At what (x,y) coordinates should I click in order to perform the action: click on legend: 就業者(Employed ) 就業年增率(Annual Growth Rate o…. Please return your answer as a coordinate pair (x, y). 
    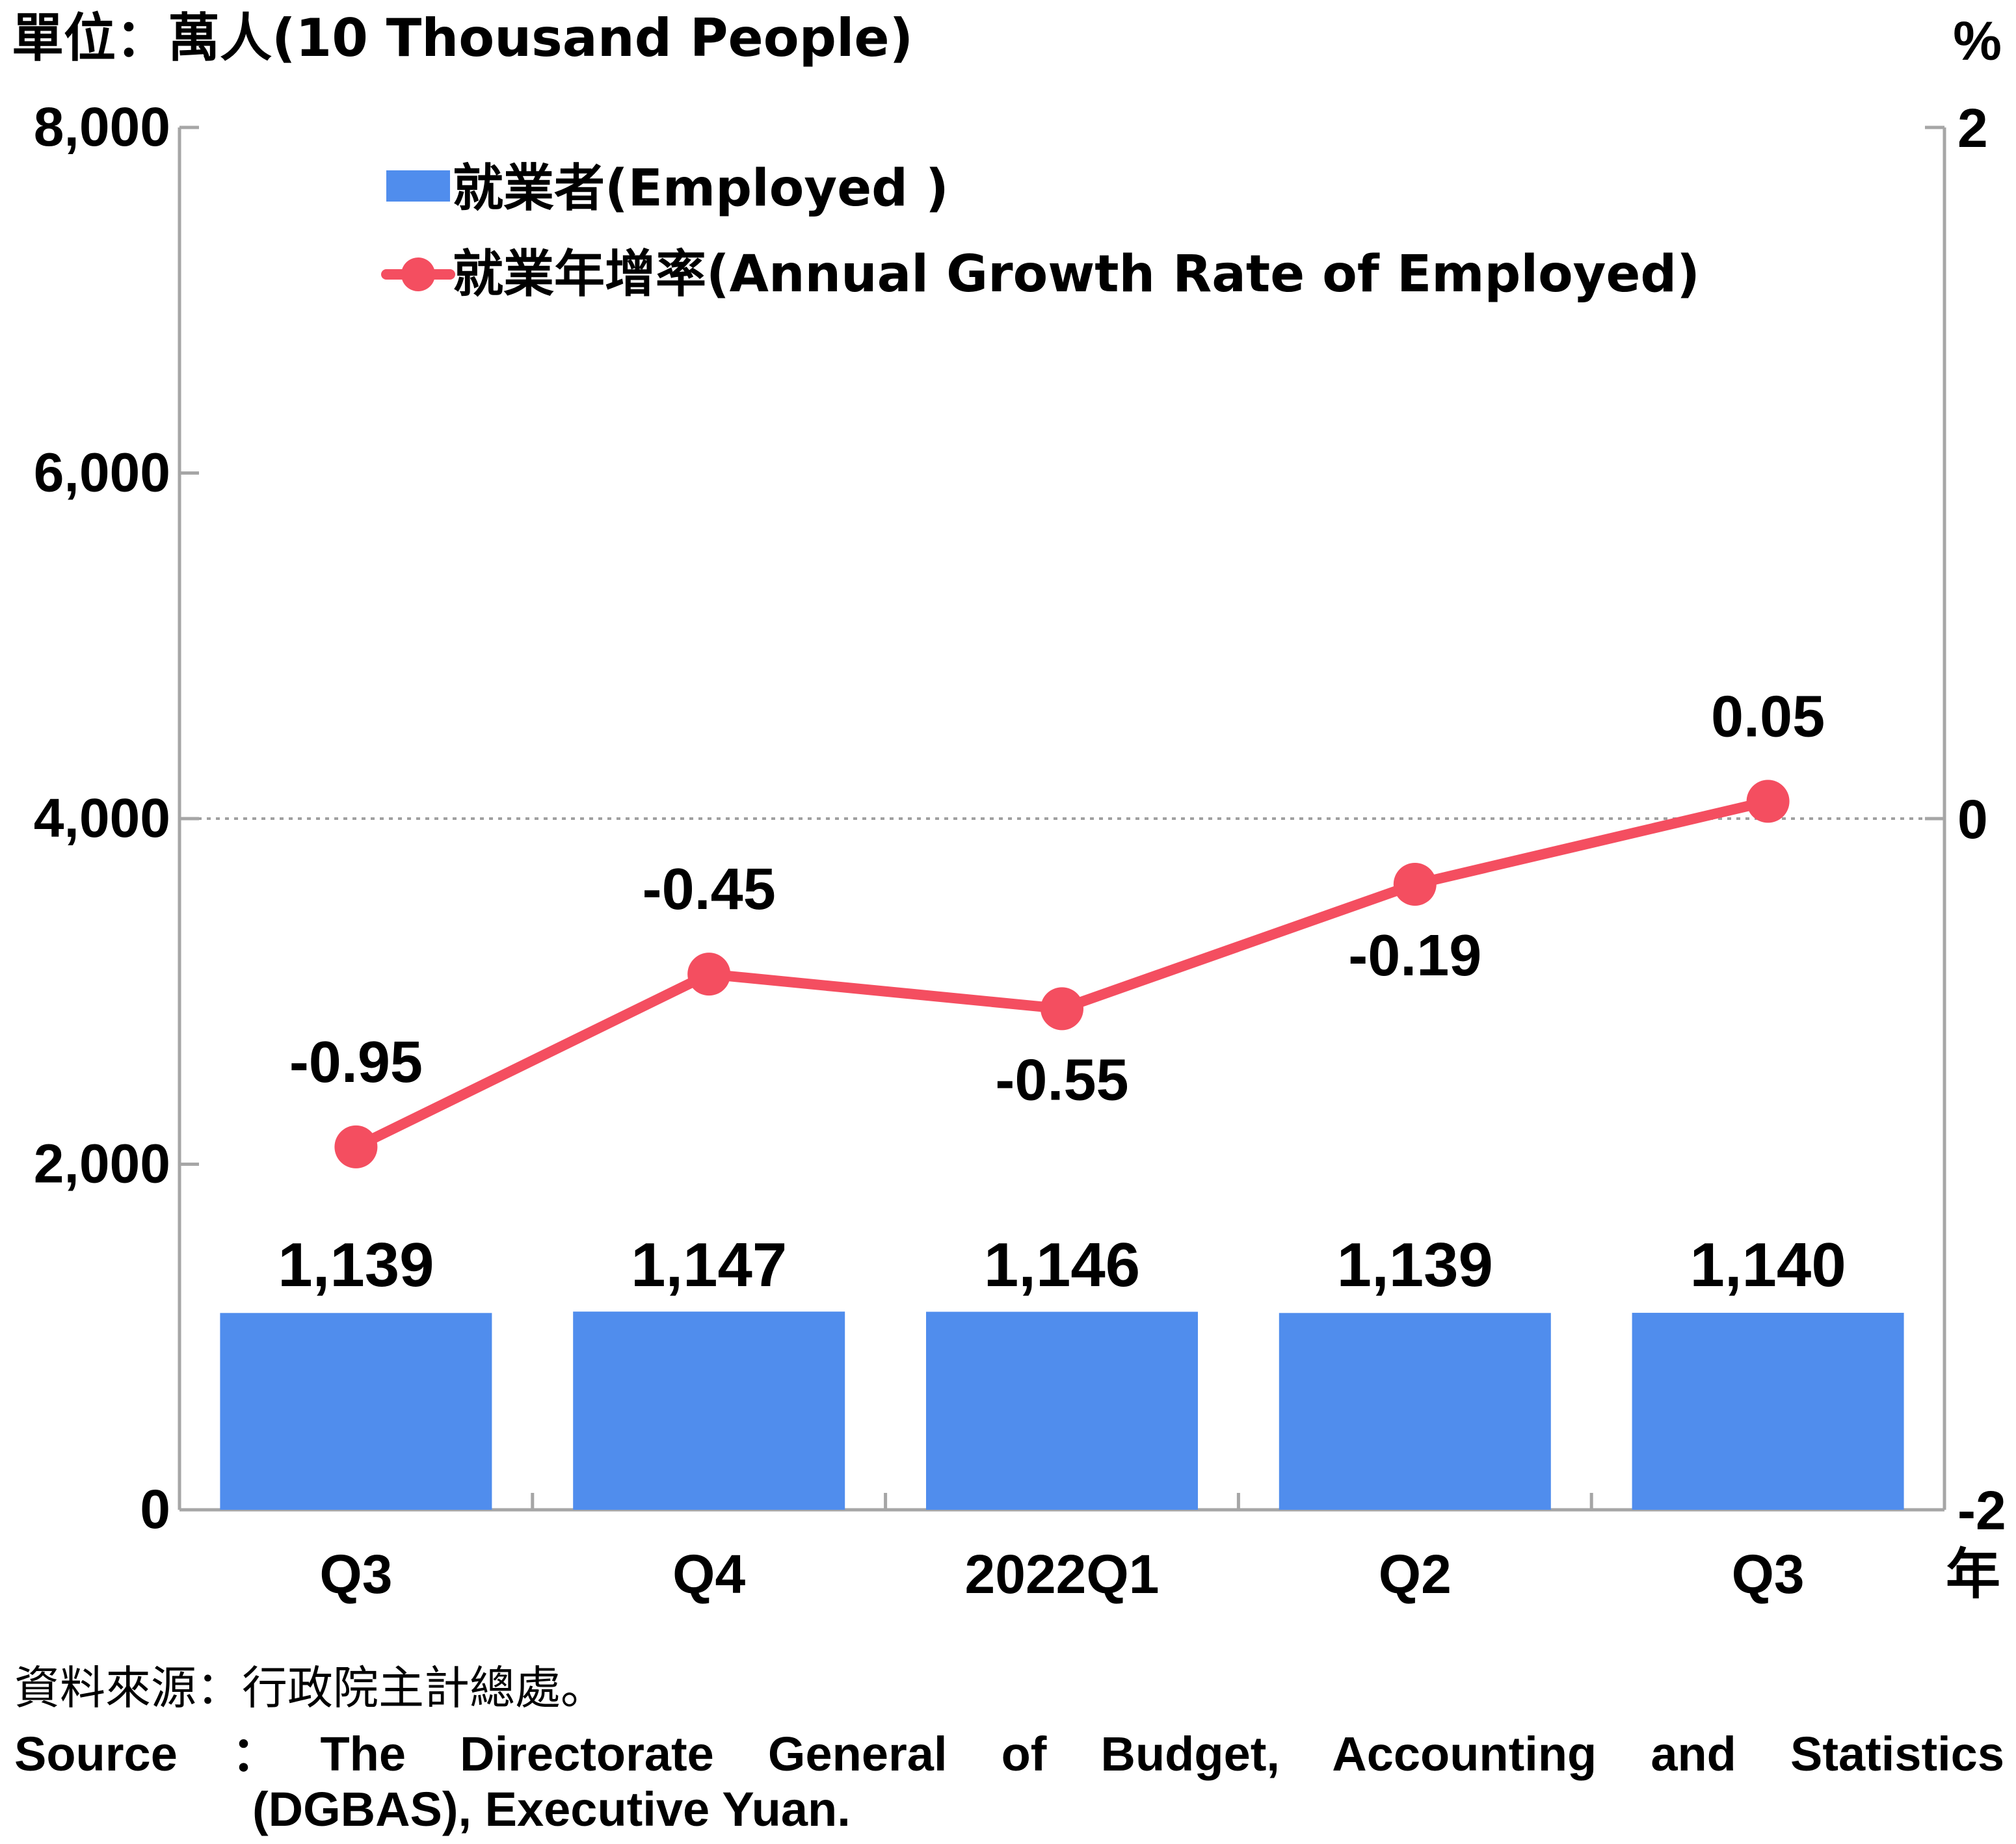
    Looking at the image, I should click on (1040, 231).